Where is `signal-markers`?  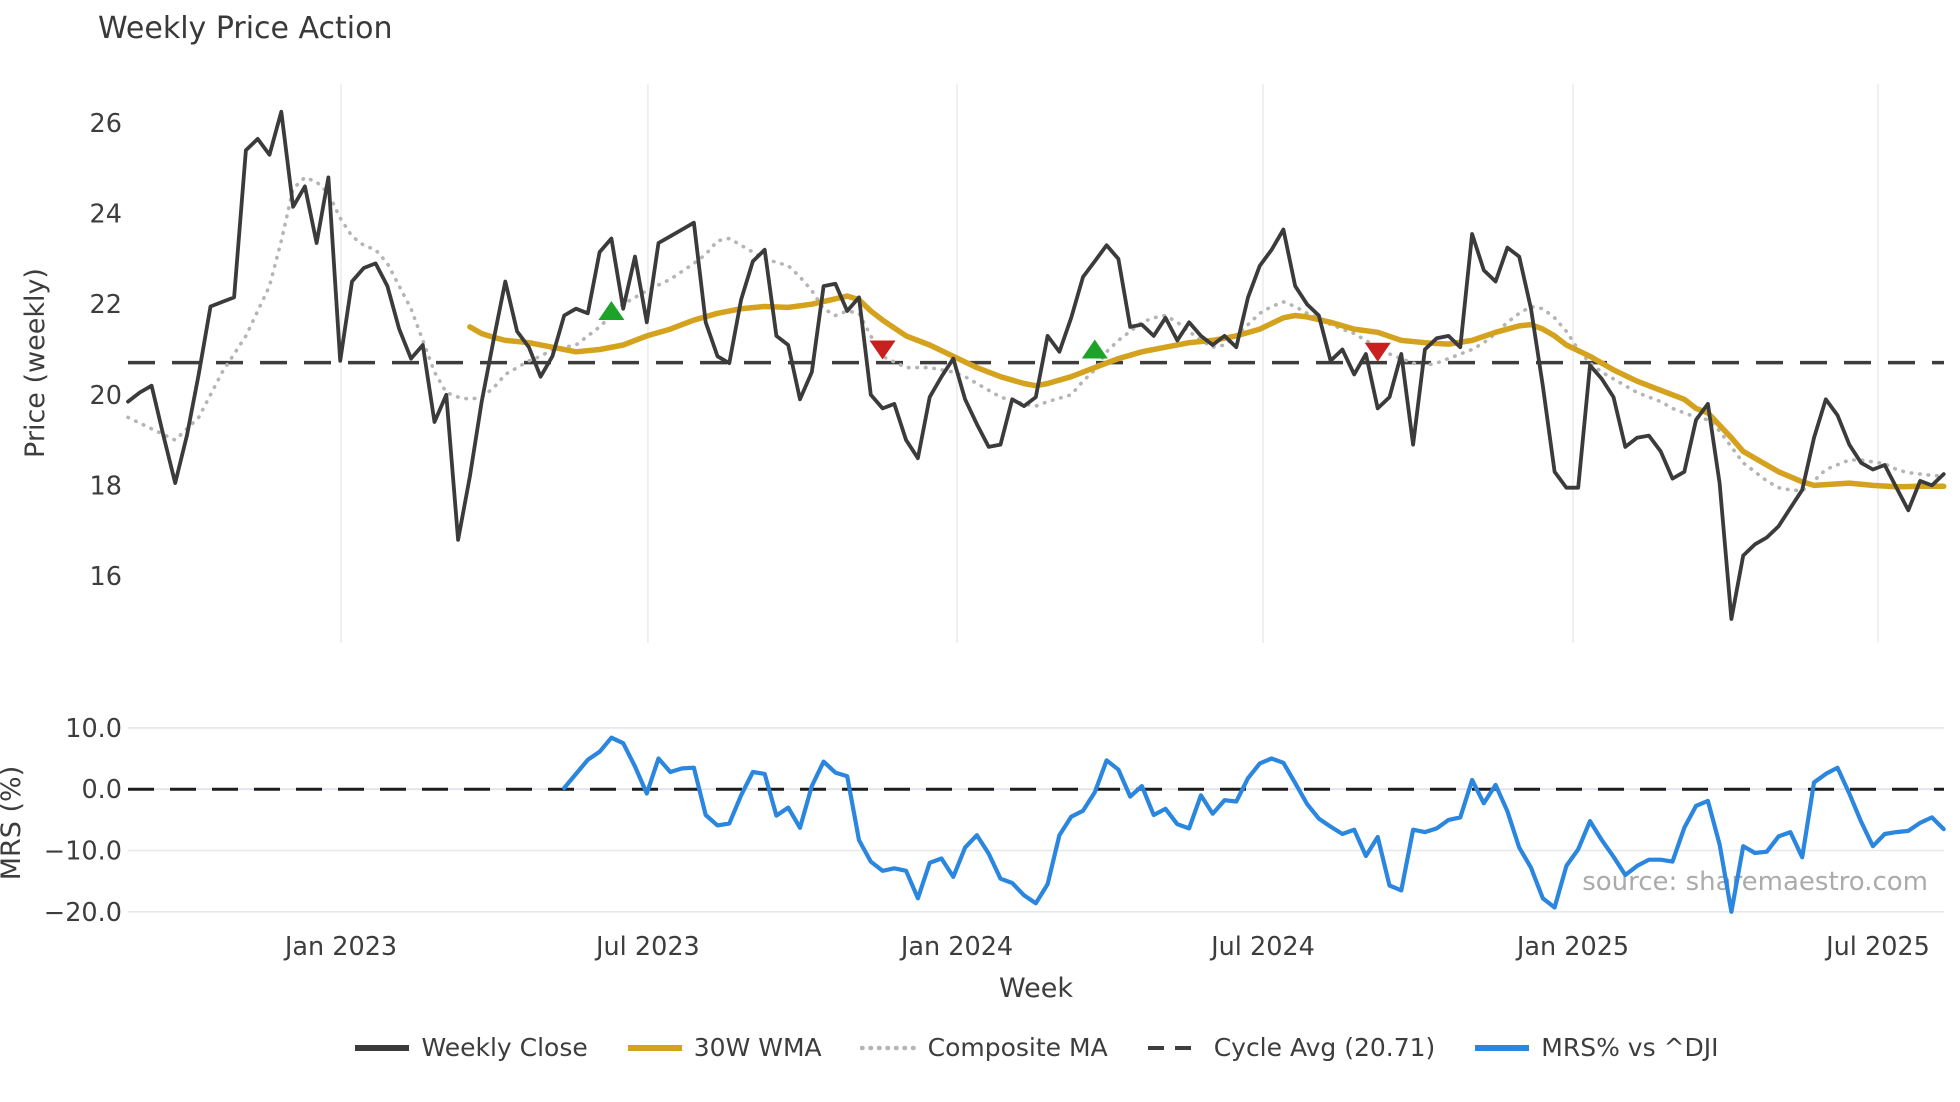 signal-markers is located at coordinates (994, 331).